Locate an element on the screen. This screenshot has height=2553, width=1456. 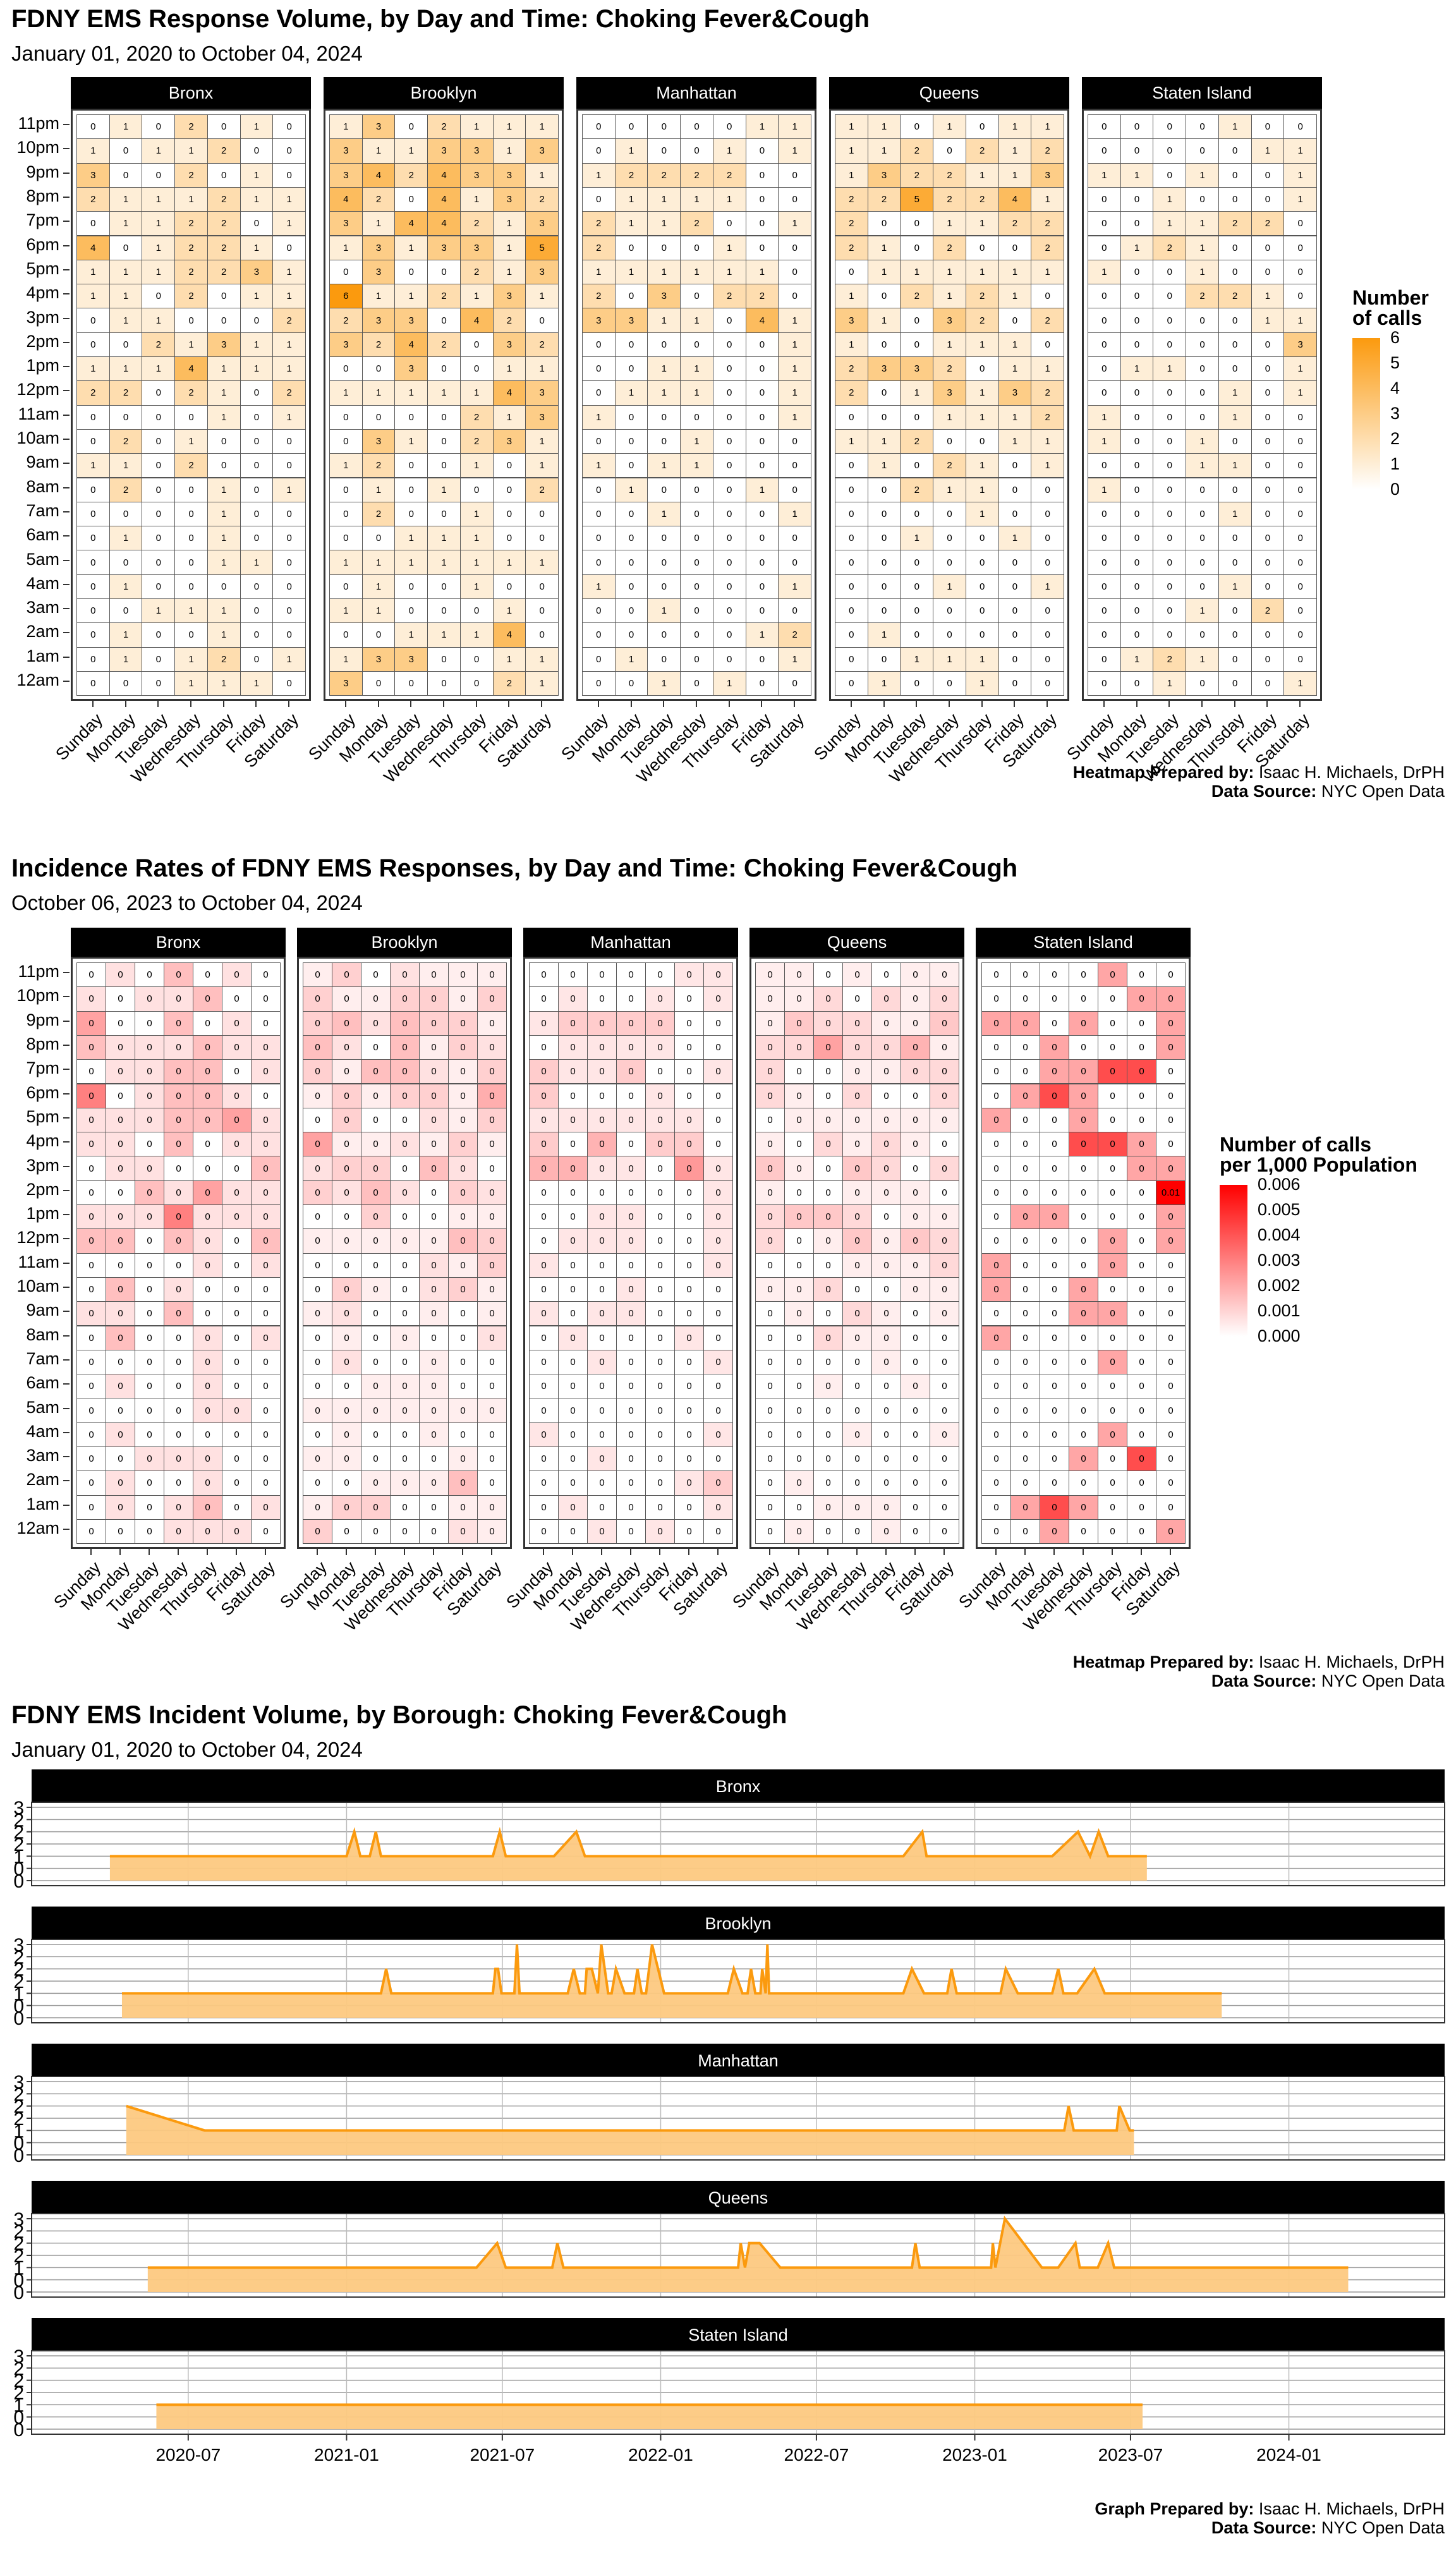
legend-color-bar is located at coordinates (1233, 1261).